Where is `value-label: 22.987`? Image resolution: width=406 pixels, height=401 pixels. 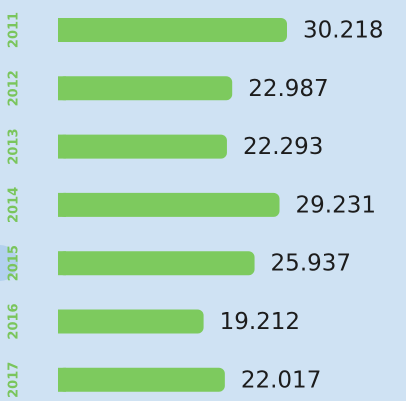
value-label: 22.987 is located at coordinates (288, 89).